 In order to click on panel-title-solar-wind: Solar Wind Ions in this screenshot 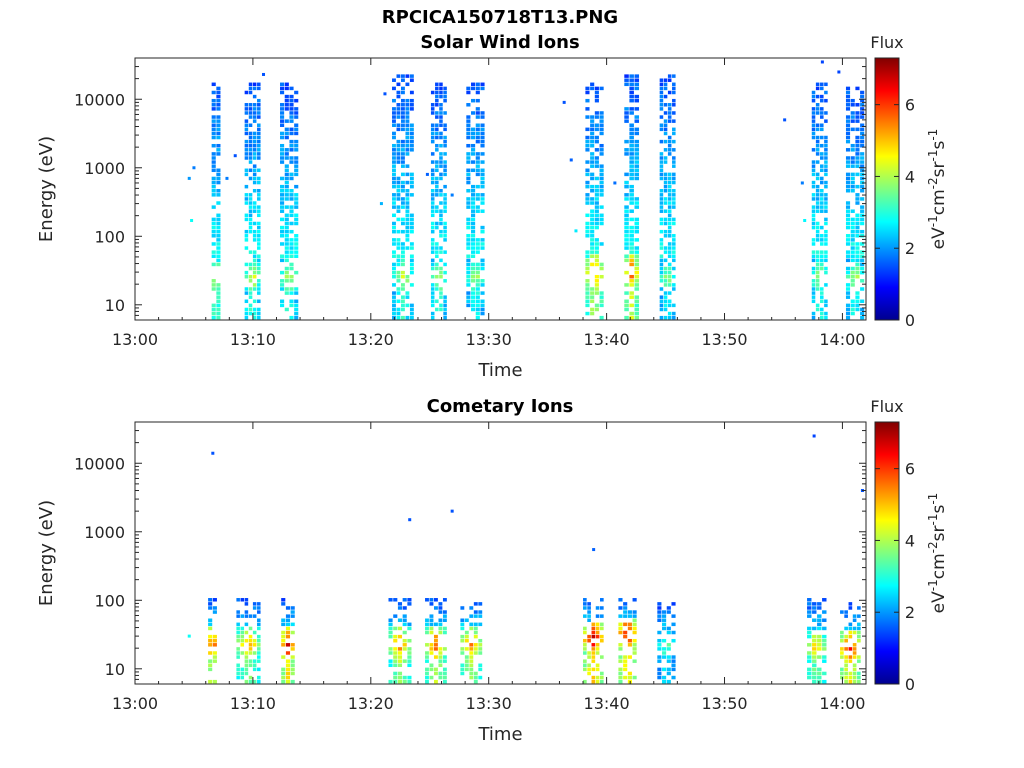, I will do `click(500, 42)`.